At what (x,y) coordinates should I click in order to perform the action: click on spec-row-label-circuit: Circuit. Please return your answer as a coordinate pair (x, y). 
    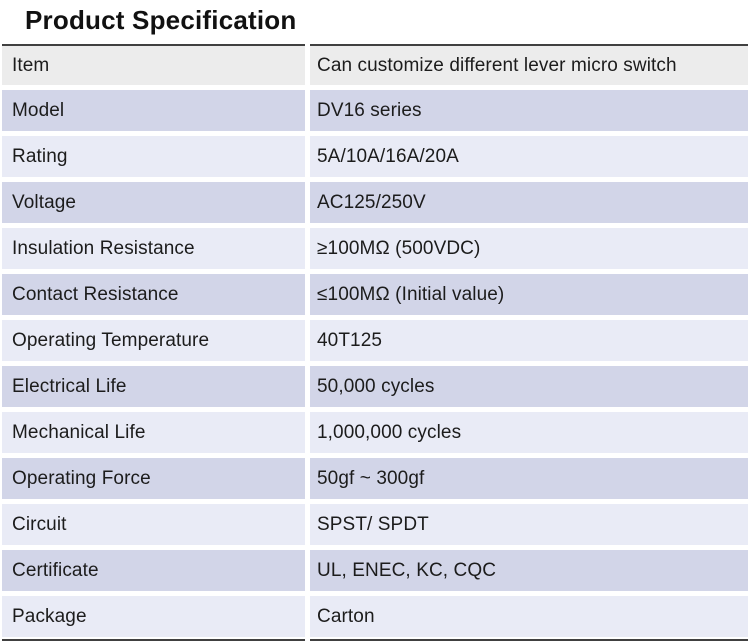
    Looking at the image, I should click on (153, 524).